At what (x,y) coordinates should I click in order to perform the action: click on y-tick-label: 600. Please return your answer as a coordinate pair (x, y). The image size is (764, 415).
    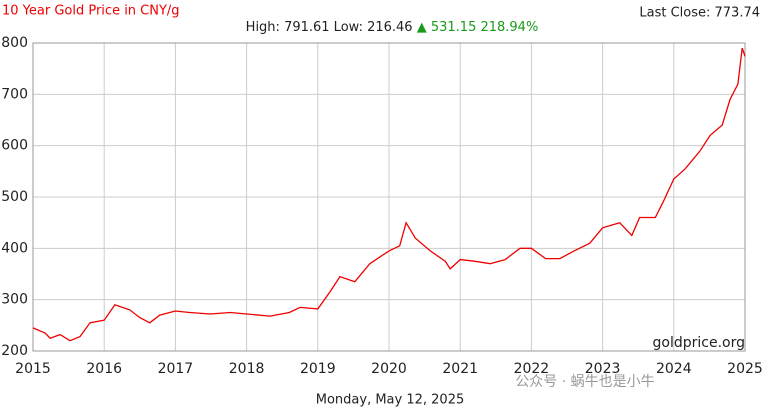
    Looking at the image, I should click on (14, 146).